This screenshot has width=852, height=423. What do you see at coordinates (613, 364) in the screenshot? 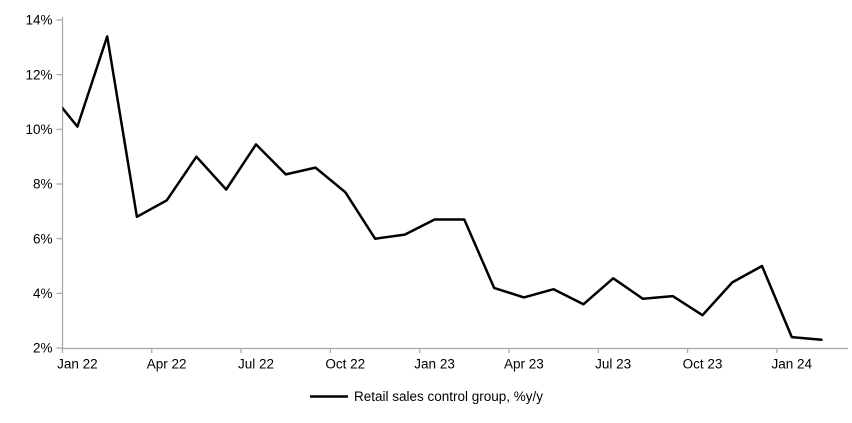
I see `x-tick-label: Jul 23` at bounding box center [613, 364].